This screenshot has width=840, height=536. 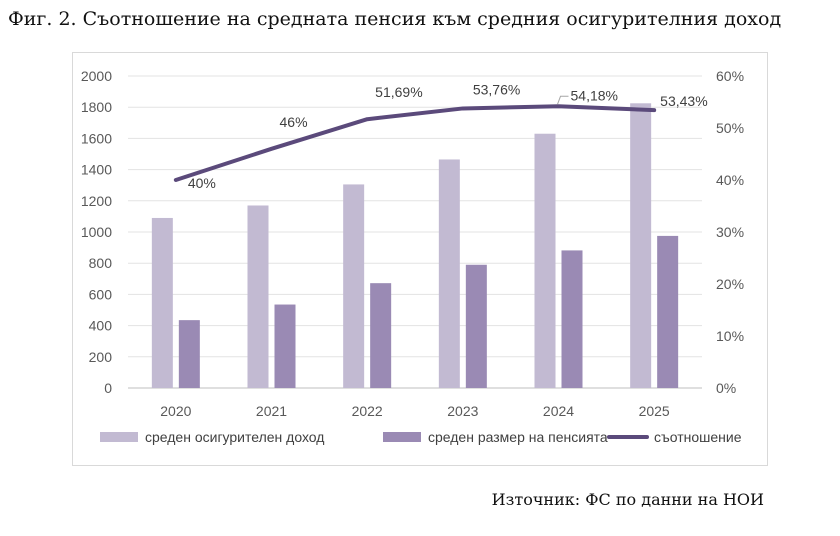 I want to click on y-left-tick-label: 200, so click(x=101, y=357).